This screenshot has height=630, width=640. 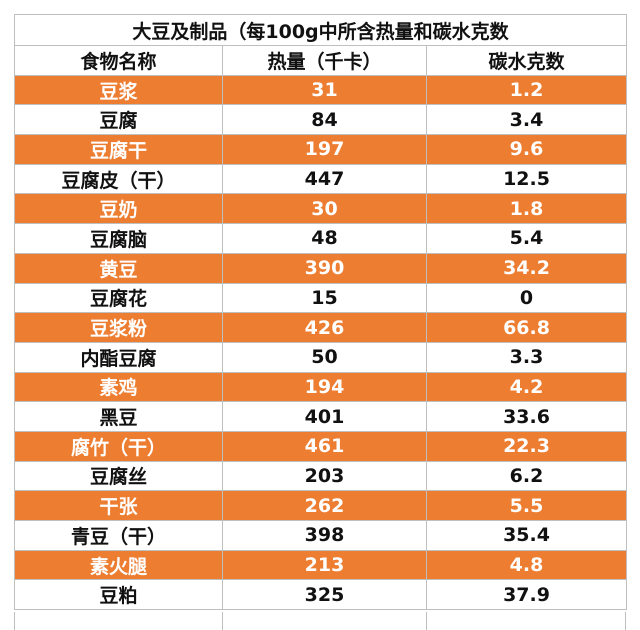 What do you see at coordinates (118, 238) in the screenshot?
I see `food-name-cell: 豆腐脑` at bounding box center [118, 238].